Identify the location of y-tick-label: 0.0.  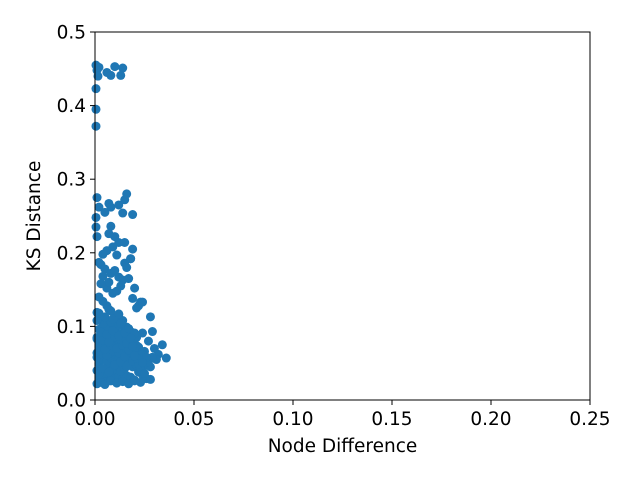
(71, 401).